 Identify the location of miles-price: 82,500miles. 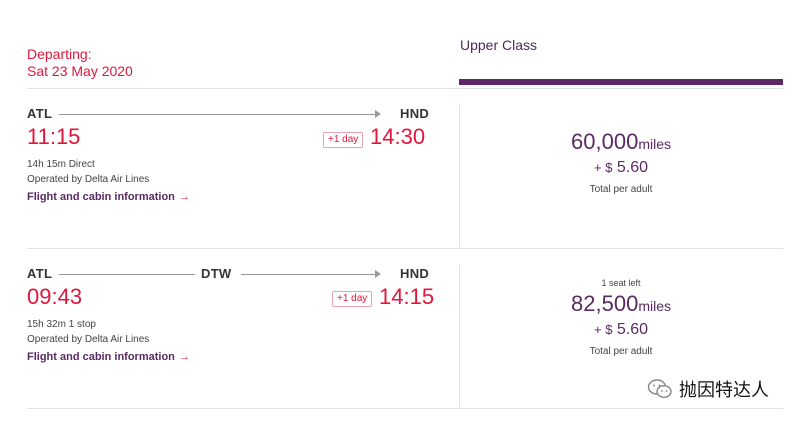
(621, 305).